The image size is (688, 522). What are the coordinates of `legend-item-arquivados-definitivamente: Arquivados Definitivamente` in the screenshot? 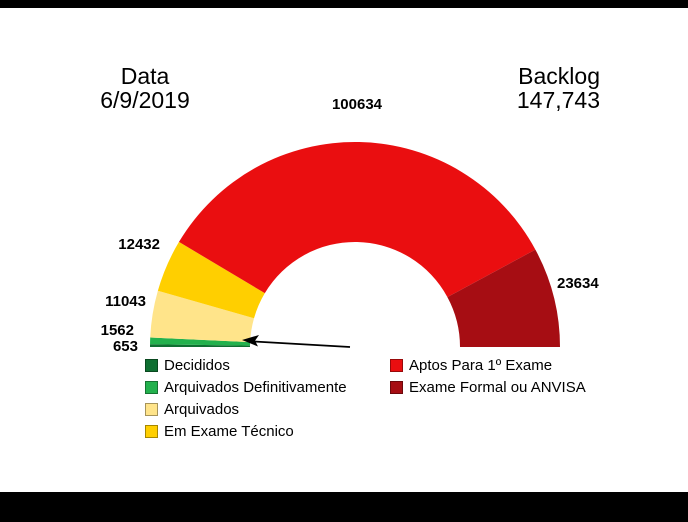 It's located at (246, 387).